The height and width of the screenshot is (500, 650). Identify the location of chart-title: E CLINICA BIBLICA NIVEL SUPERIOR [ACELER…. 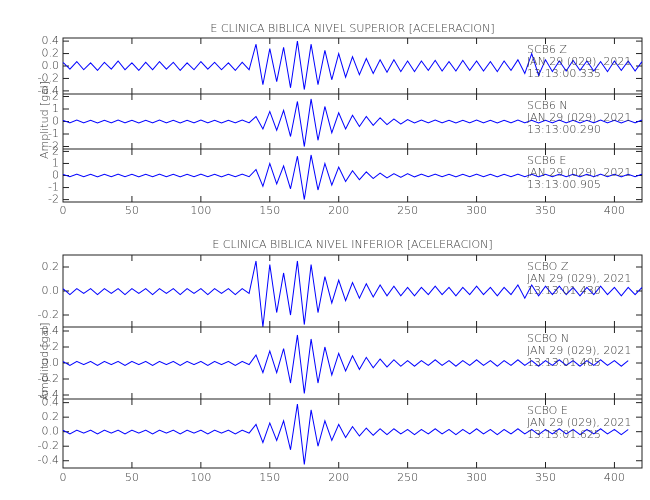
(352, 28).